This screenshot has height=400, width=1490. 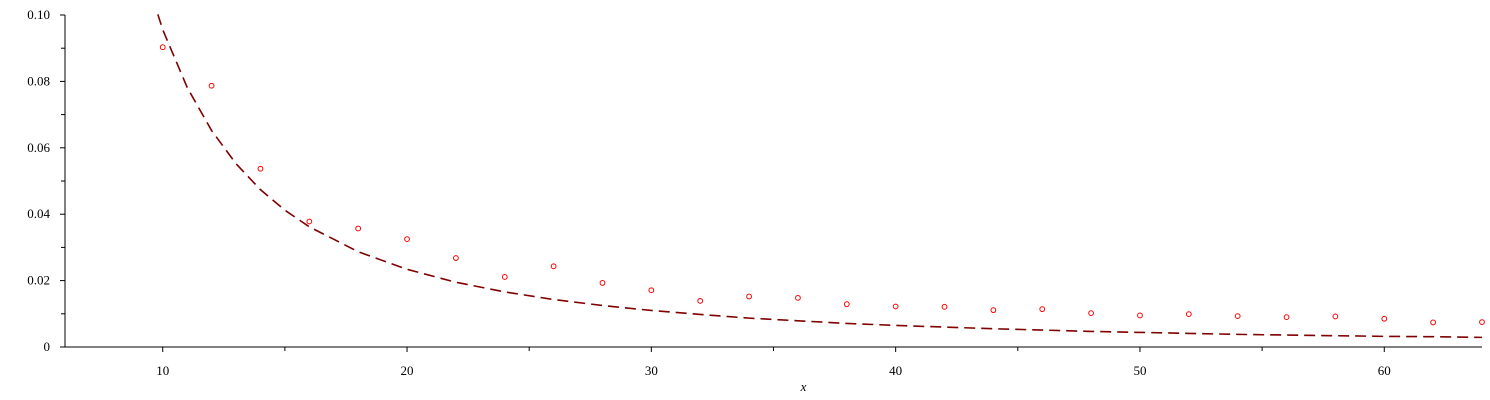 What do you see at coordinates (38, 14) in the screenshot?
I see `y-tick-label: 0.10` at bounding box center [38, 14].